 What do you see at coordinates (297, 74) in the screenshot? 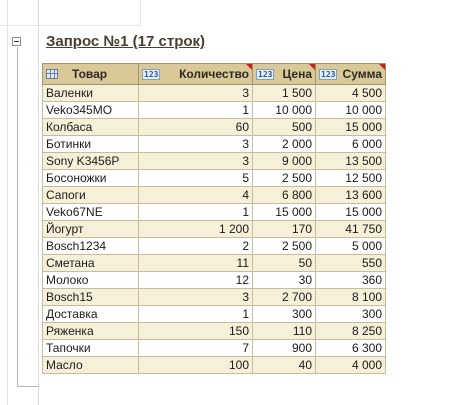
I see `column-header-label: Цена` at bounding box center [297, 74].